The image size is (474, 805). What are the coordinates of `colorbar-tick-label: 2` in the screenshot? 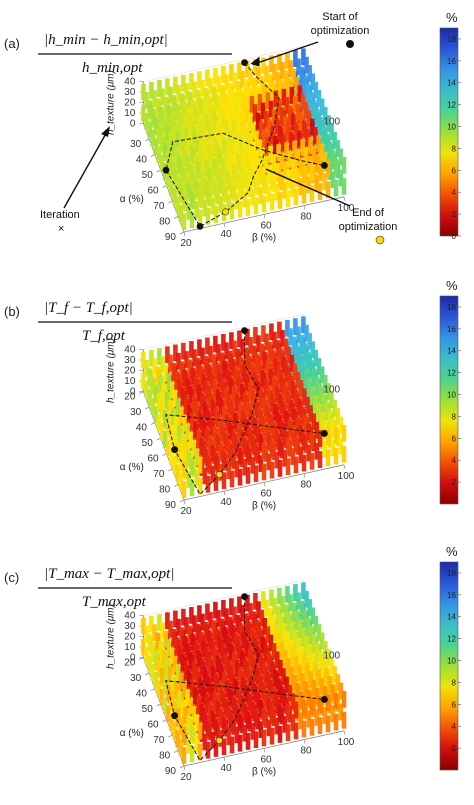 It's located at (454, 748).